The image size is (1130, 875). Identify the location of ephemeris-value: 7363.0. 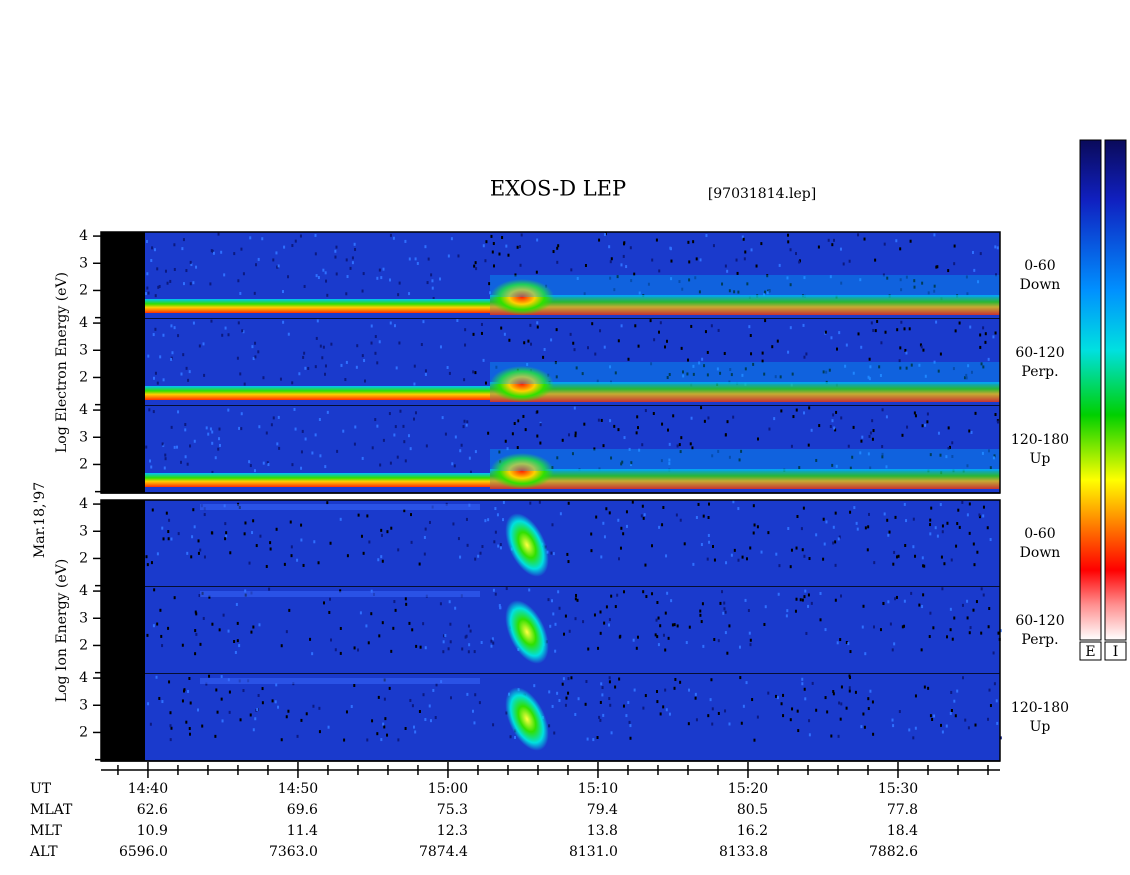
(293, 852).